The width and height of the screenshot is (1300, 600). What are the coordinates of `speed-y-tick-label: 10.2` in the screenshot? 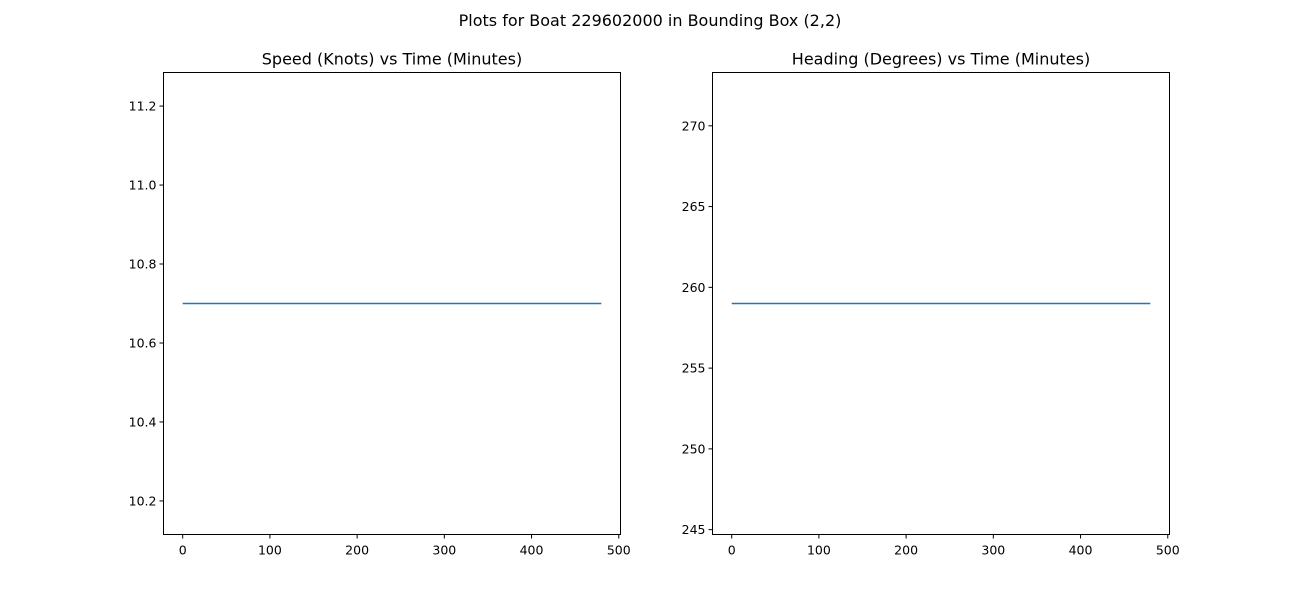 It's located at (143, 500).